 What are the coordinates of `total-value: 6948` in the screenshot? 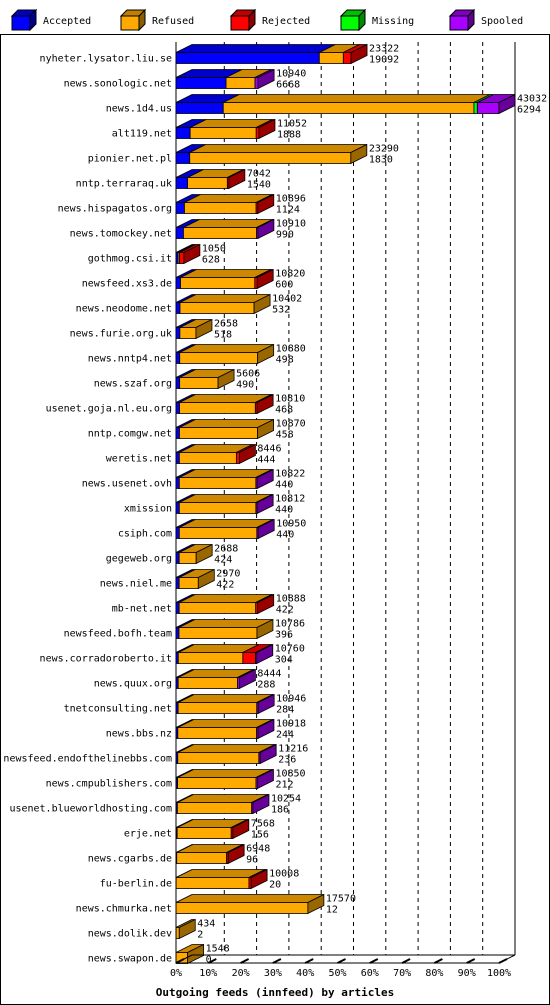 It's located at (258, 849).